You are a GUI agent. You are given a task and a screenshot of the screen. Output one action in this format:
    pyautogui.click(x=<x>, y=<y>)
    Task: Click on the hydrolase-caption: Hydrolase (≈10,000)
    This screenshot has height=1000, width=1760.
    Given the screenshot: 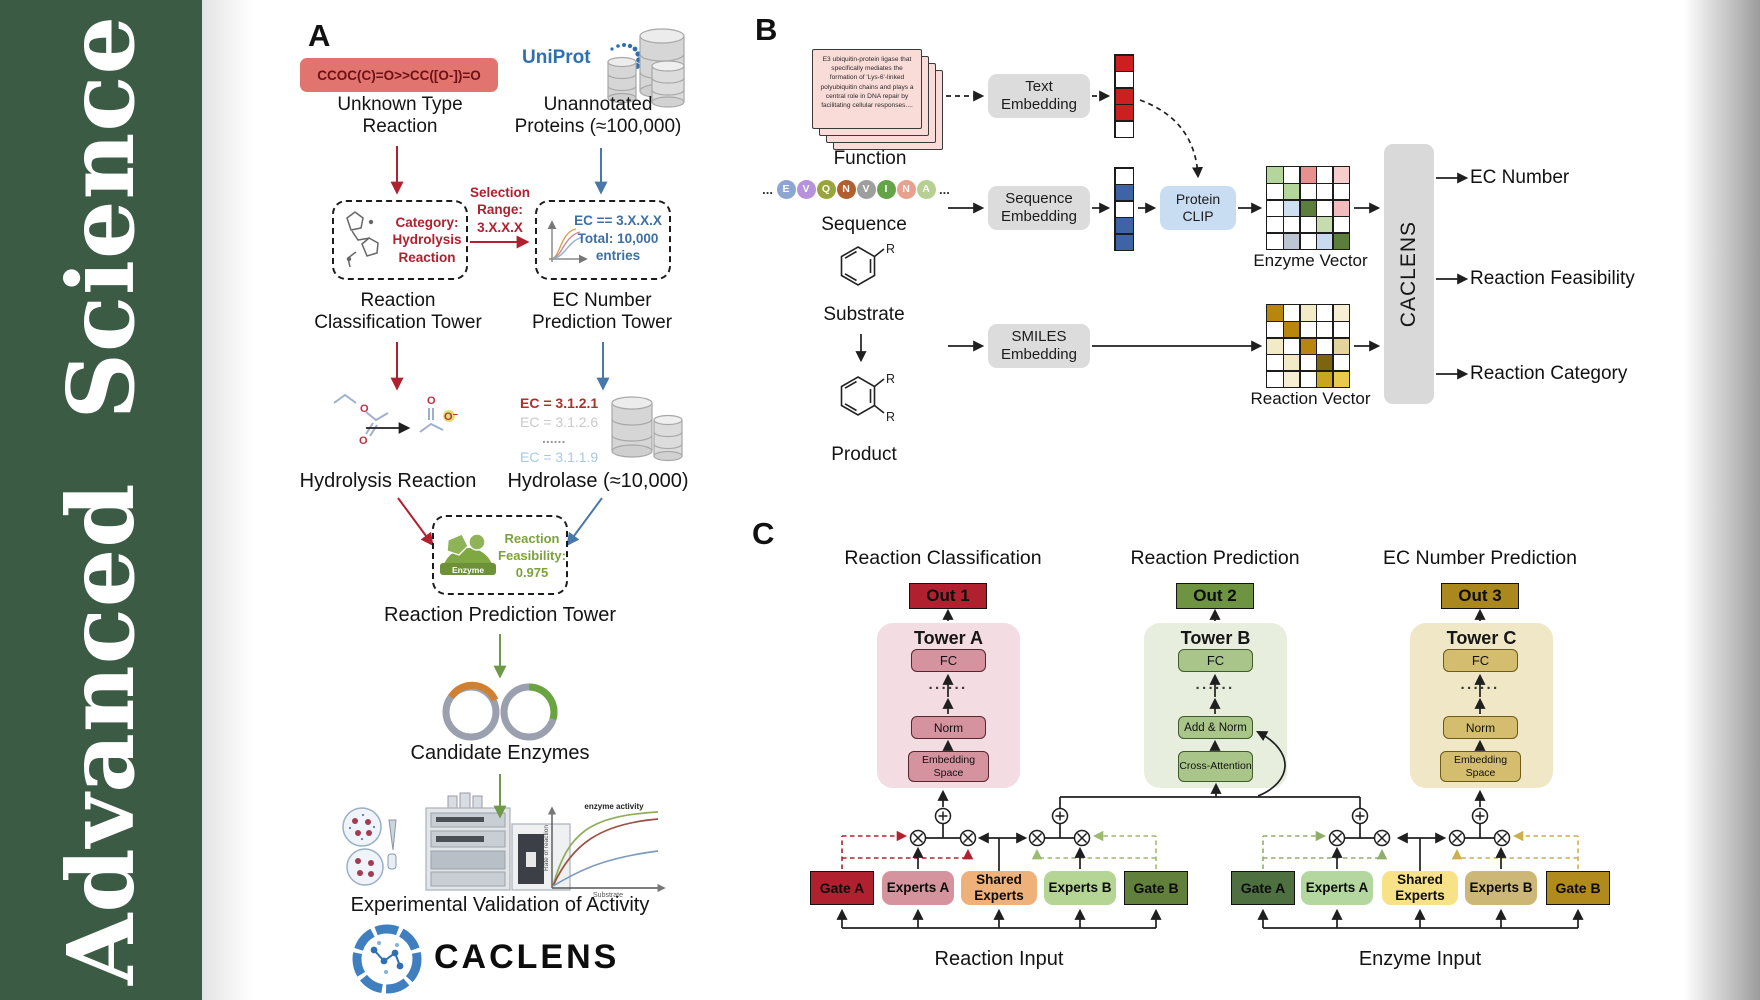 What is the action you would take?
    pyautogui.click(x=598, y=481)
    